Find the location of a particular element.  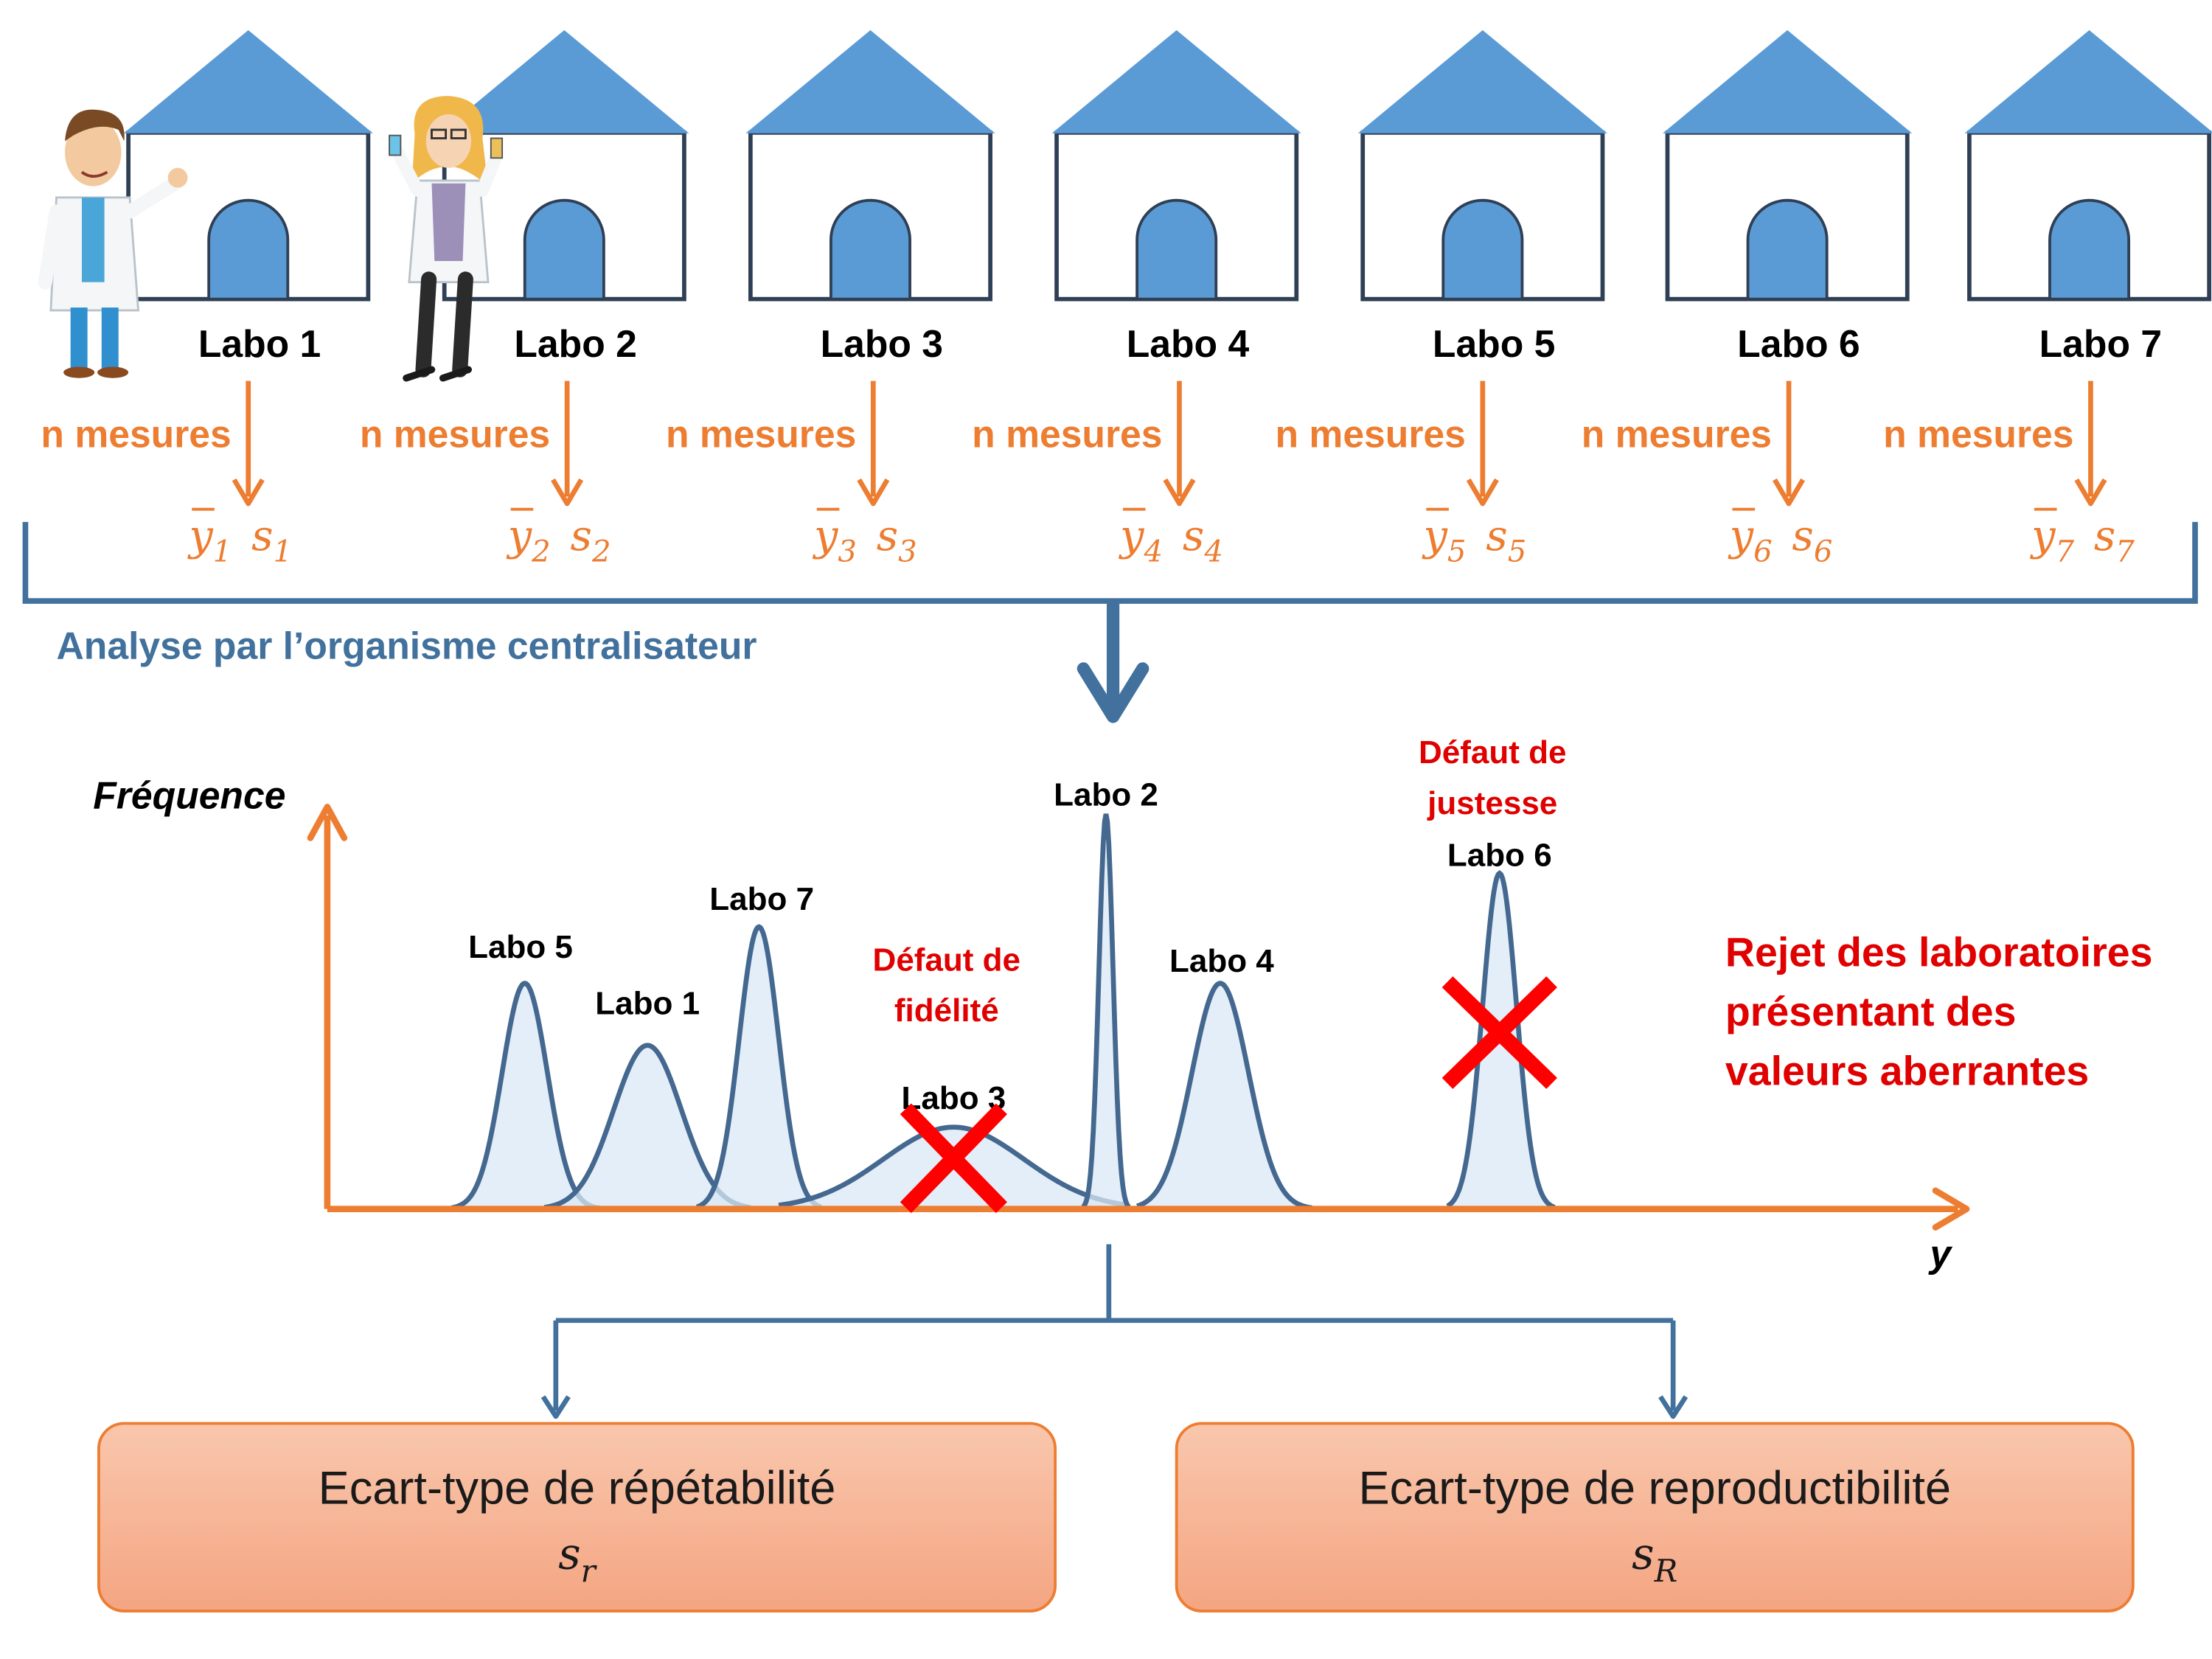

rejection-line1: Rejet des laboratoires is located at coordinates (1939, 952).